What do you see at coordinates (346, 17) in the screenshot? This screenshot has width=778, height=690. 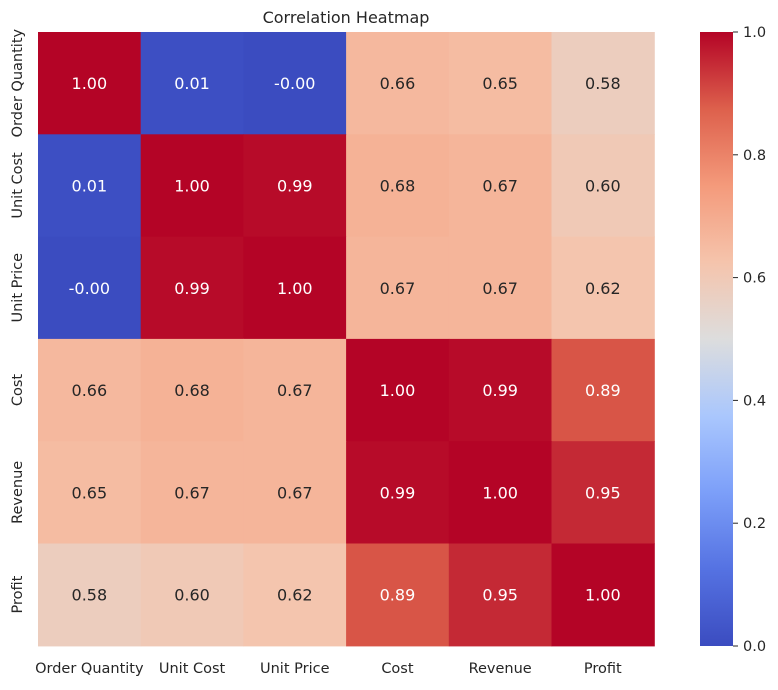 I see `chart-title: Correlation Heatmap` at bounding box center [346, 17].